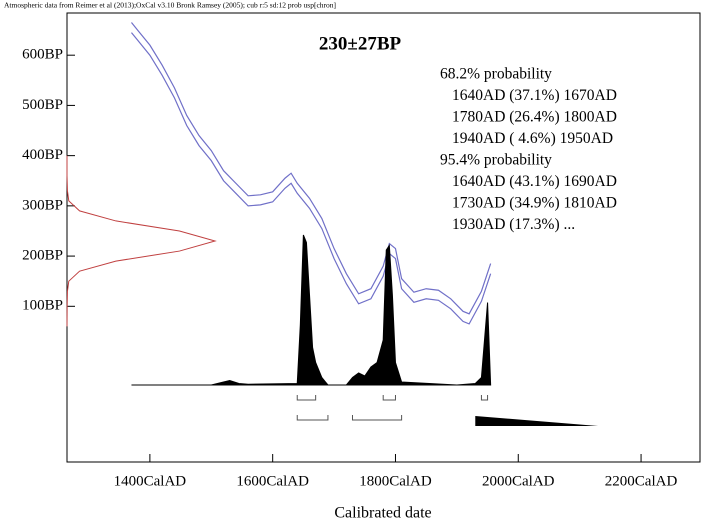  What do you see at coordinates (272, 481) in the screenshot?
I see `x-tick-label: 1600CalAD` at bounding box center [272, 481].